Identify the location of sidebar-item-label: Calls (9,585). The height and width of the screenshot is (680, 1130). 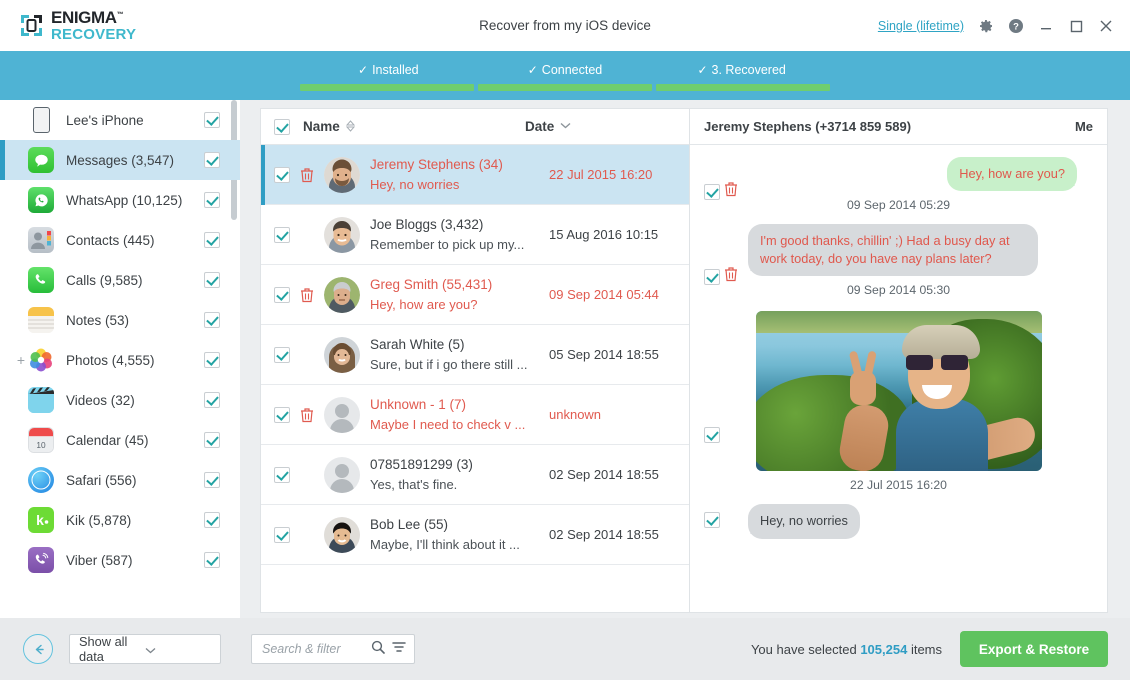
(104, 280).